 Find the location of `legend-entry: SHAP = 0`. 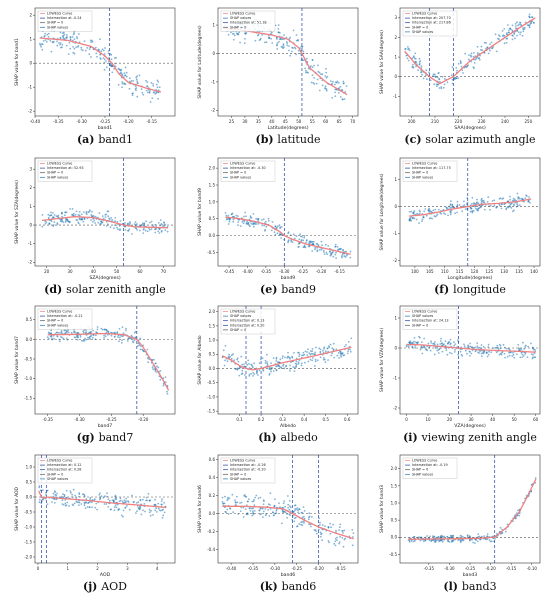

legend-entry: SHAP = 0 is located at coordinates (420, 173).